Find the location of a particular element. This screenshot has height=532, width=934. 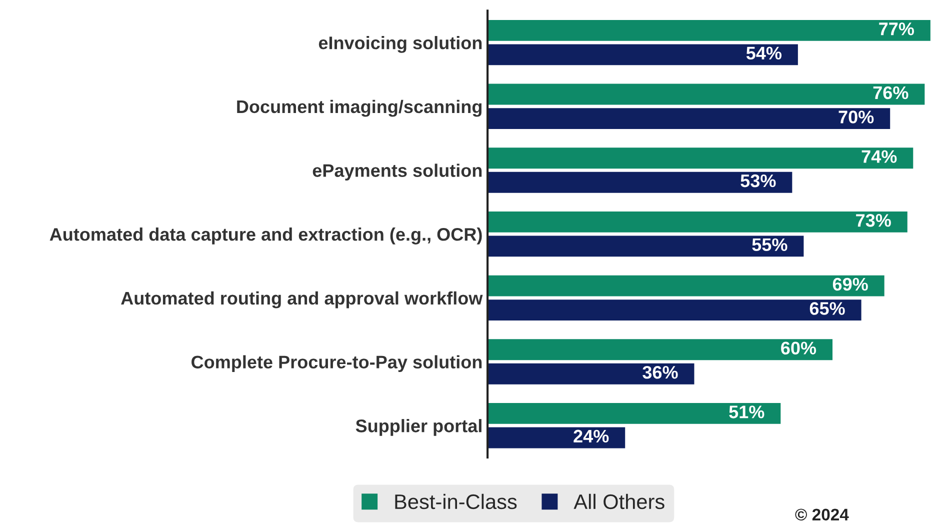

y-tick-label: Supplier portal is located at coordinates (419, 427).